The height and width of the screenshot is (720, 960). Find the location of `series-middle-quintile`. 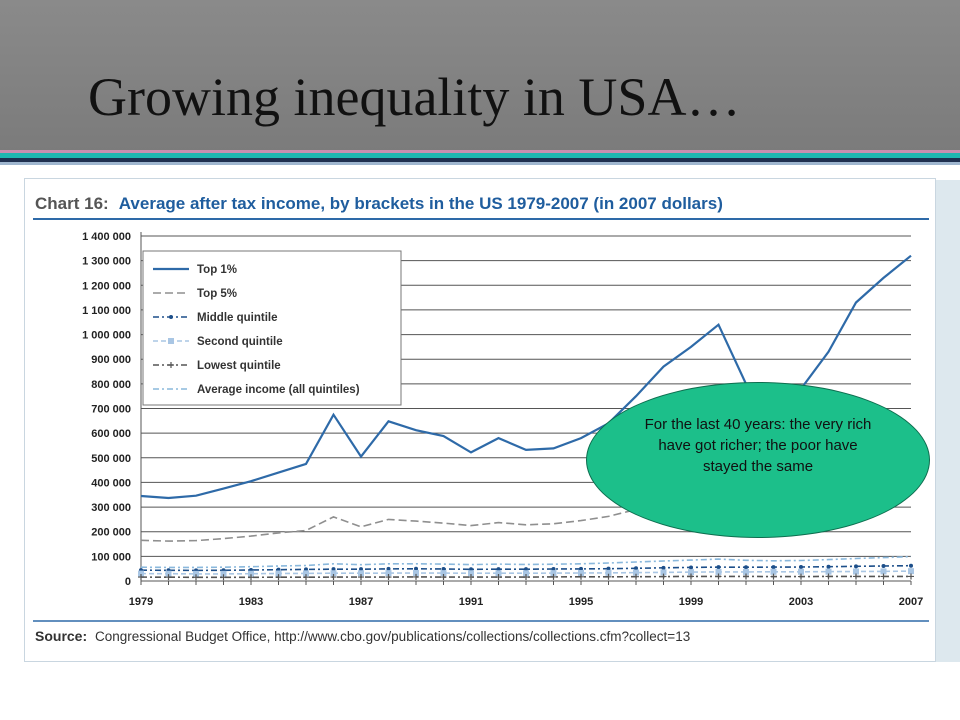

series-middle-quintile is located at coordinates (526, 568).